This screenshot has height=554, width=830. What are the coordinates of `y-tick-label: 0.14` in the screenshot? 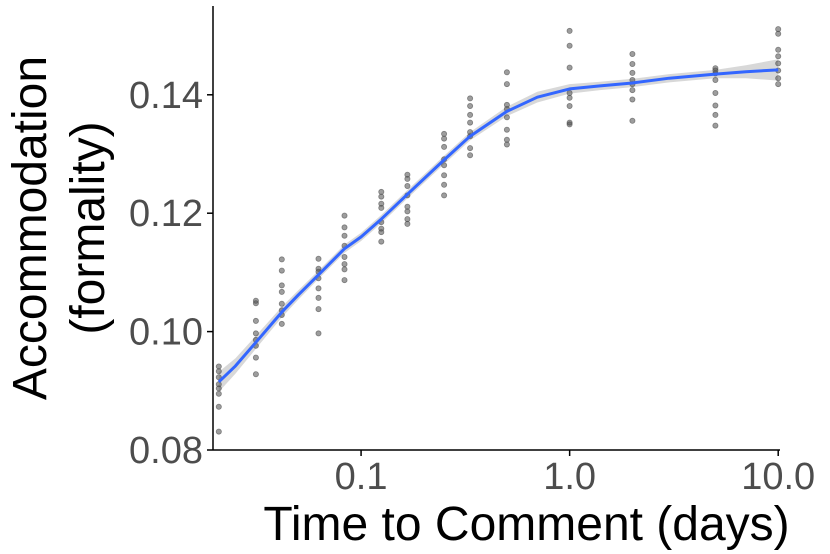 It's located at (166, 96).